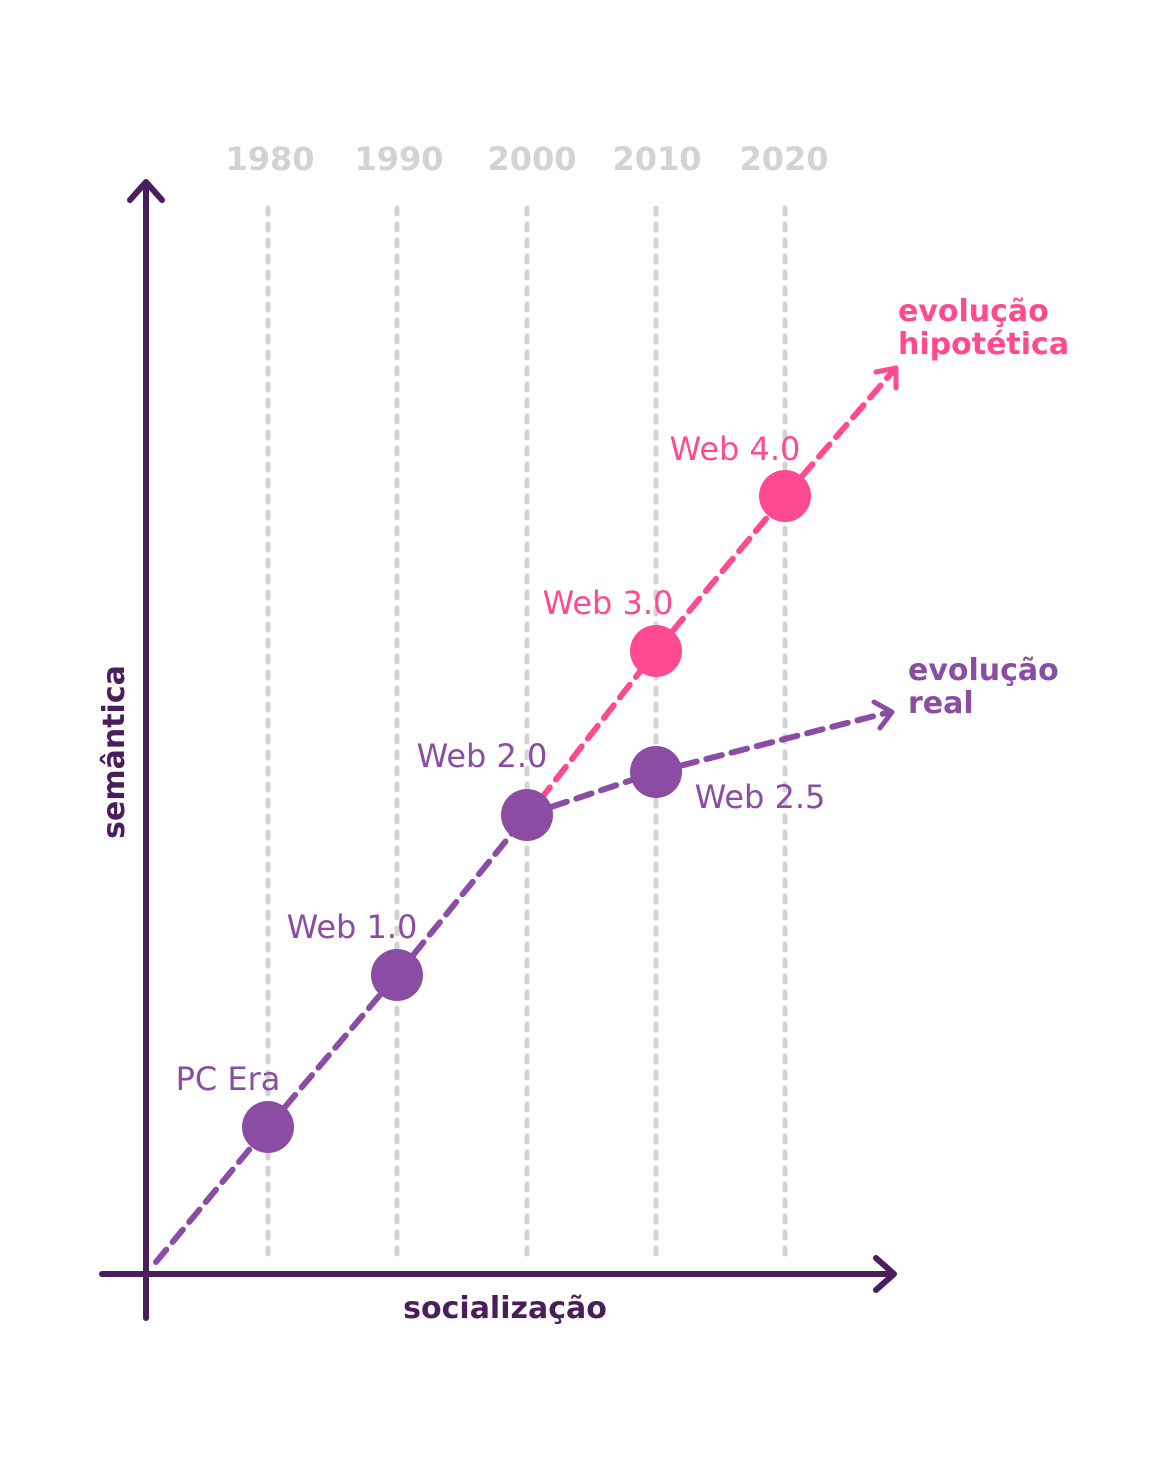 This screenshot has height=1465, width=1166. I want to click on real-label-line2: real, so click(941, 703).